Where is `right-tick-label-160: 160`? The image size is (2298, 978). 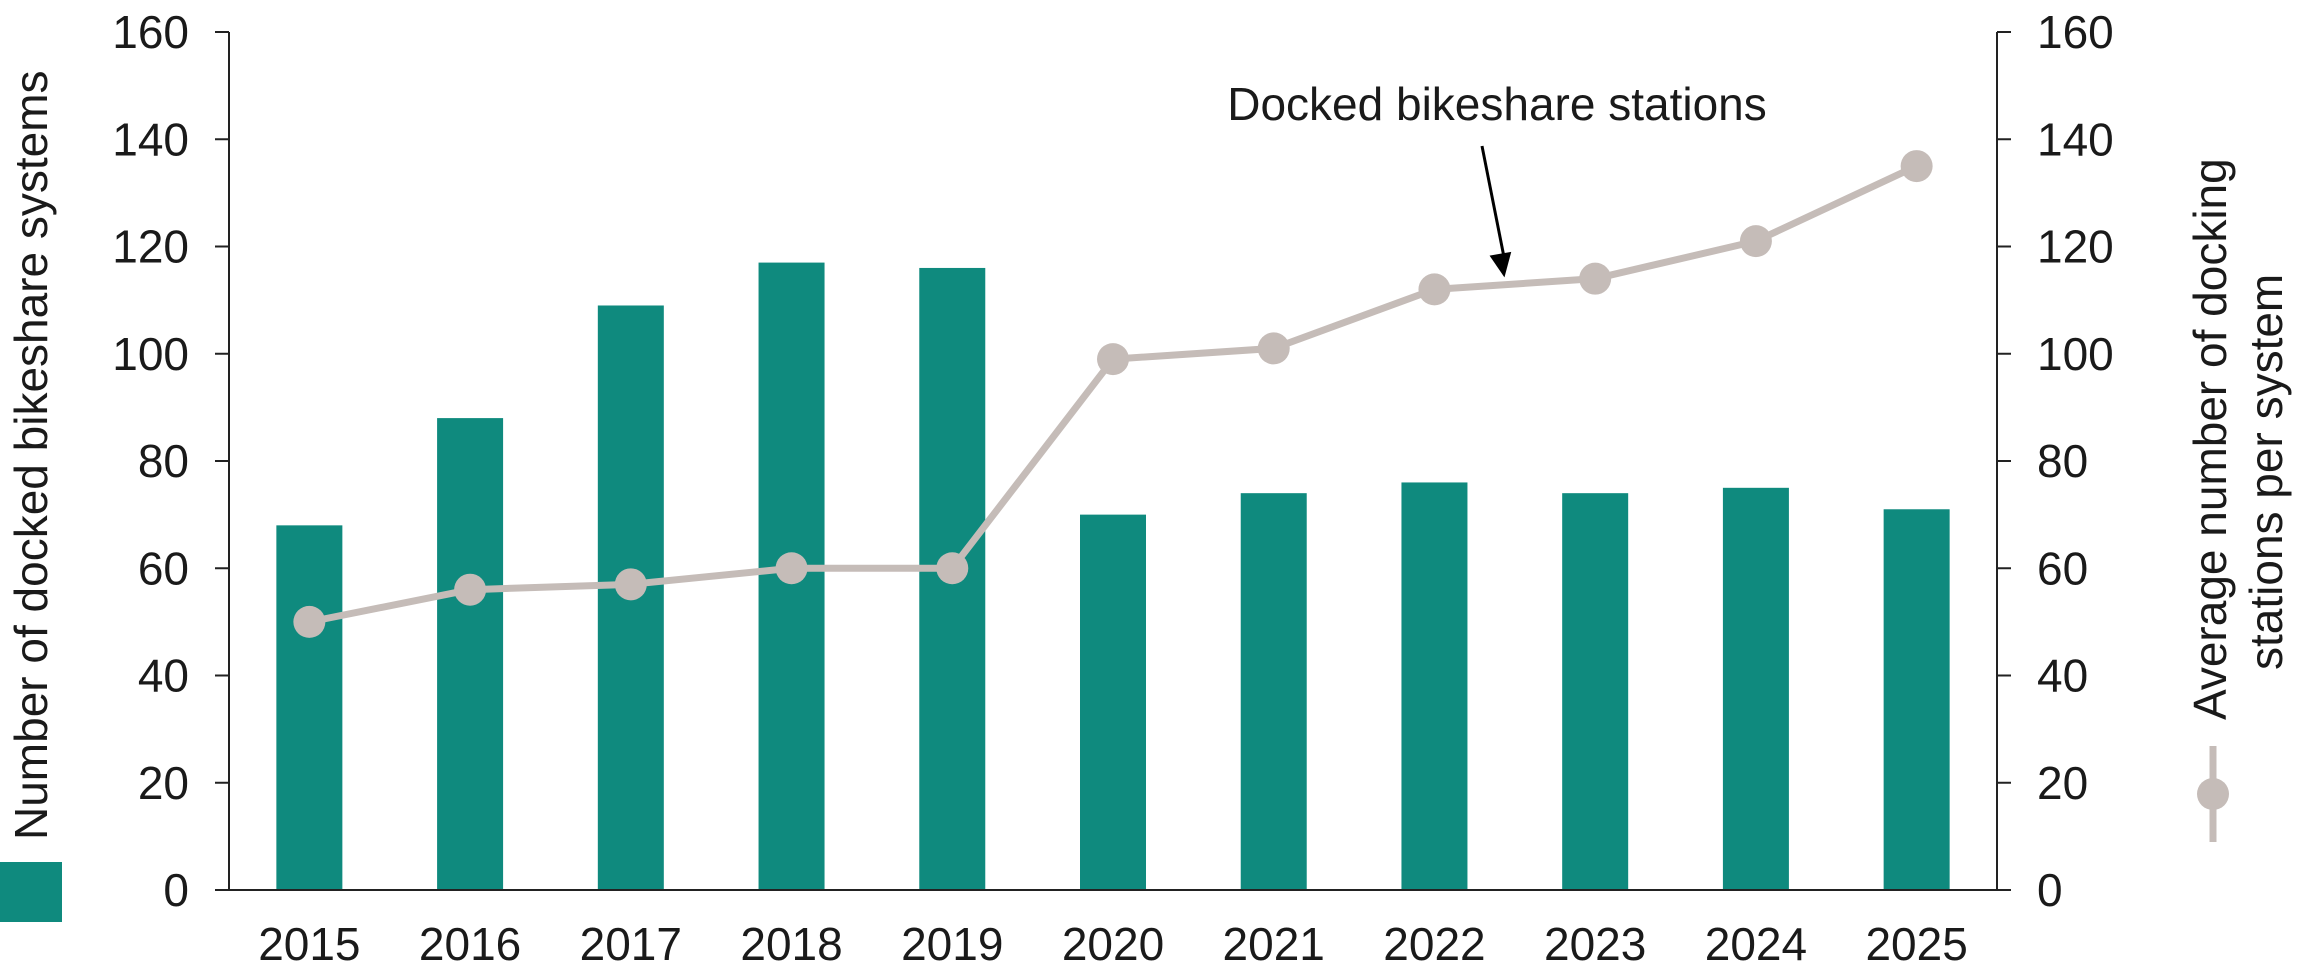
right-tick-label-160: 160 is located at coordinates (2075, 32).